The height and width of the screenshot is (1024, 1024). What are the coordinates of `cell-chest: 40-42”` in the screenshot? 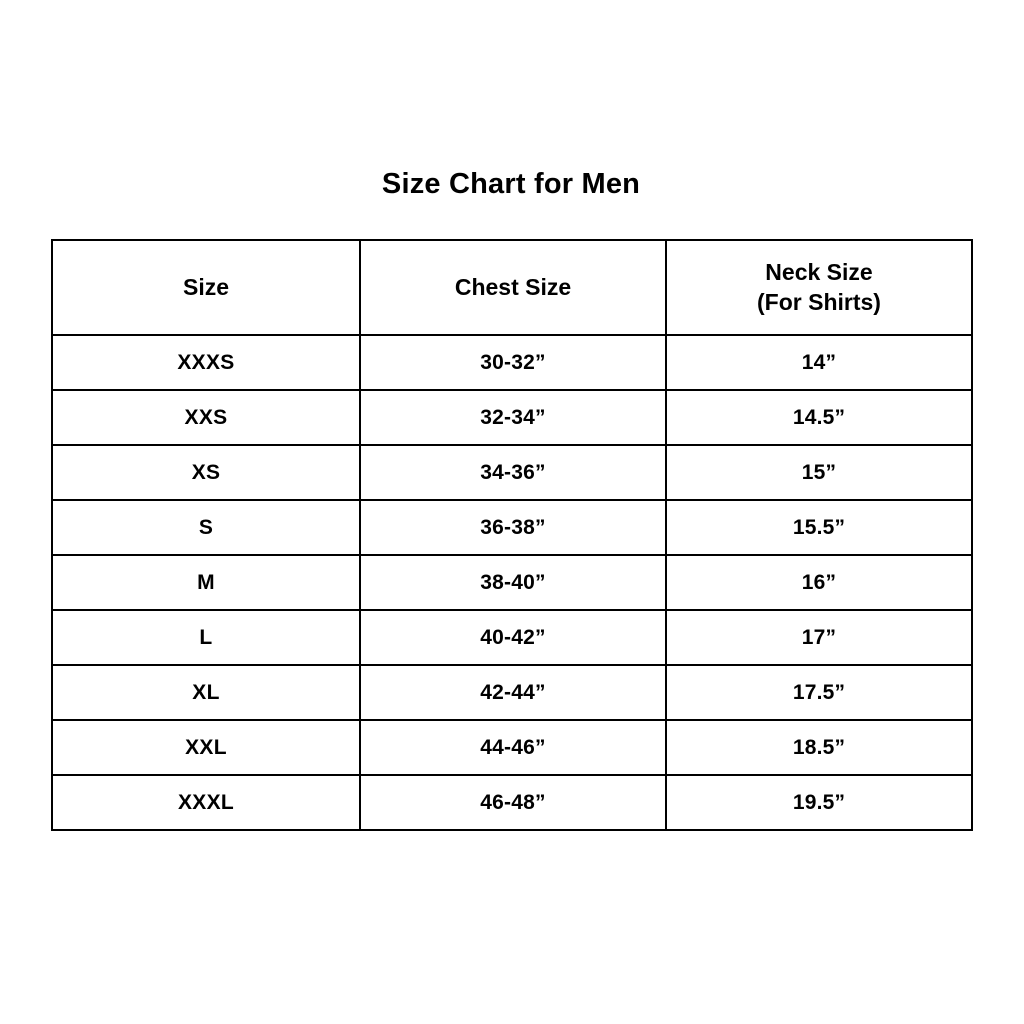 It's located at (513, 637).